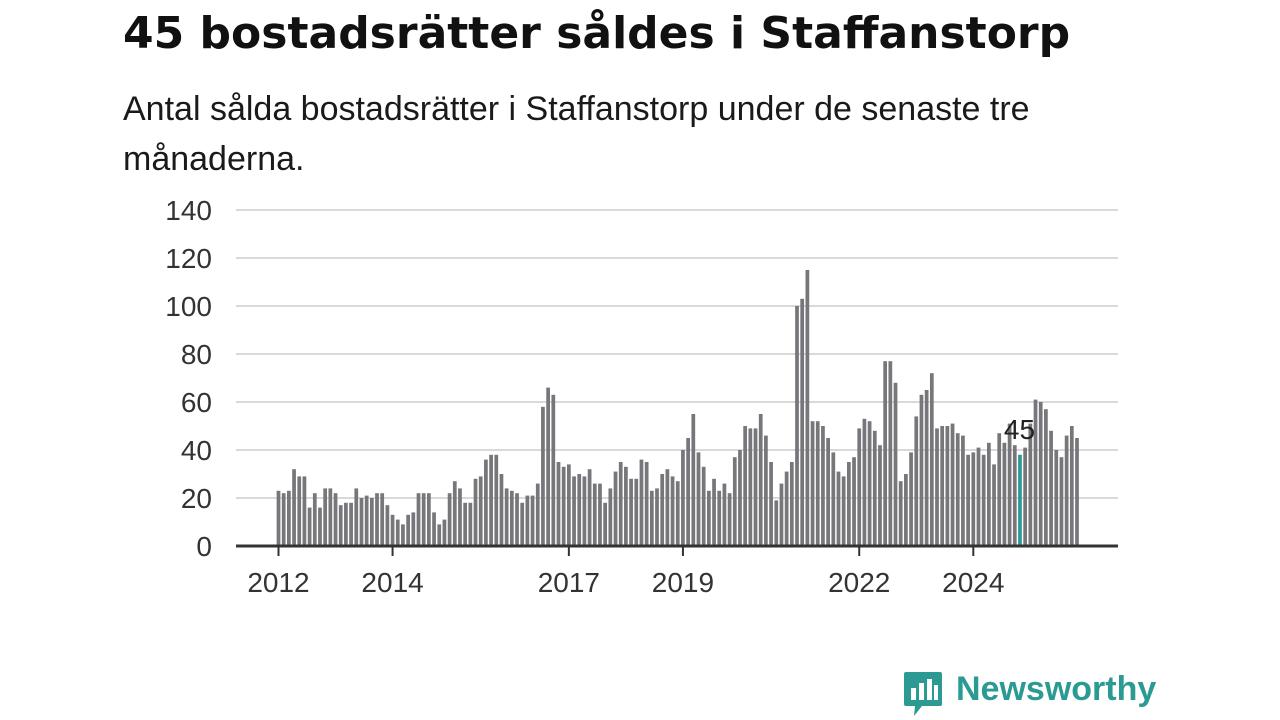 This screenshot has height=720, width=1280. I want to click on y-tick-label: 20, so click(196, 498).